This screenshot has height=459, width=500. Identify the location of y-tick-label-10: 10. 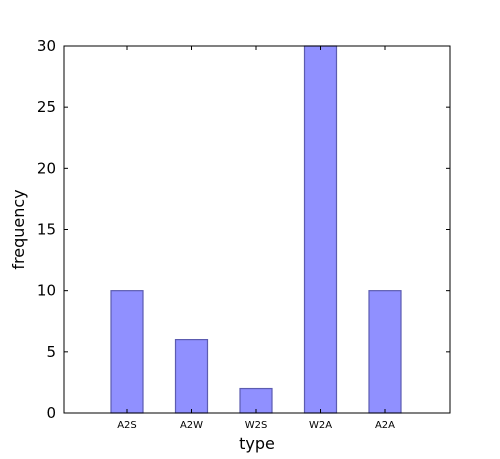
(46, 291).